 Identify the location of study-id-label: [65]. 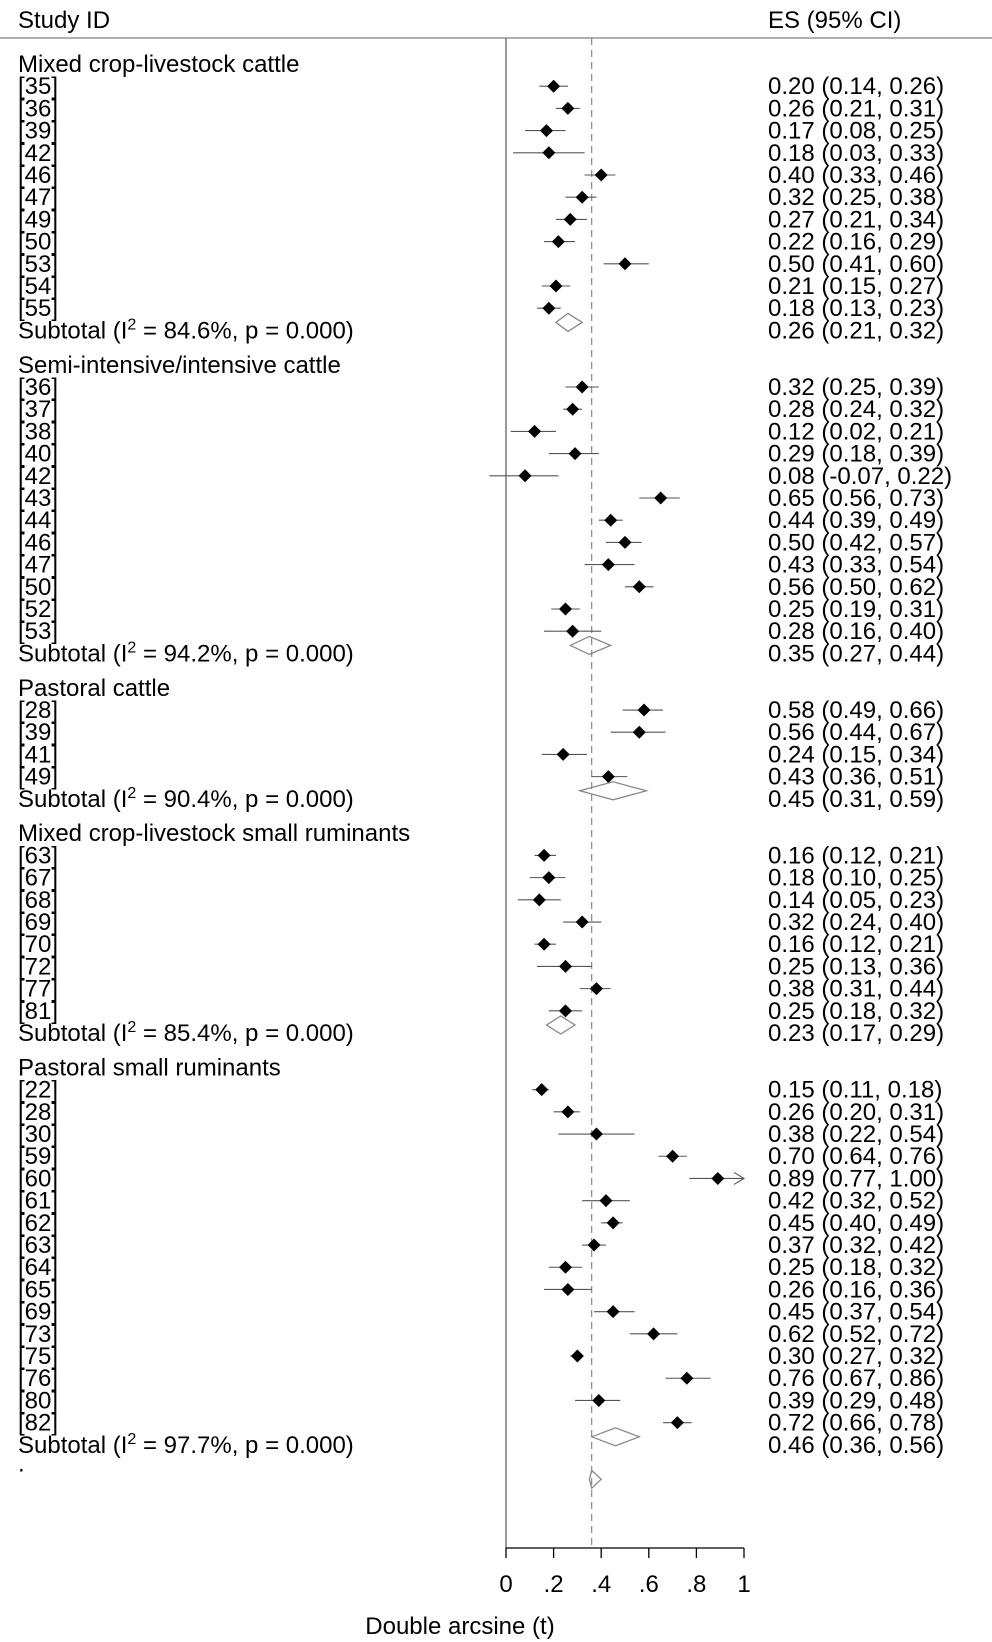
(38, 1289).